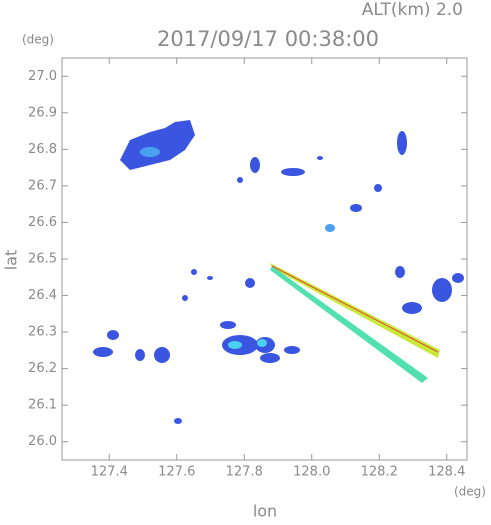  I want to click on x-tick-label: 128.2, so click(379, 472).